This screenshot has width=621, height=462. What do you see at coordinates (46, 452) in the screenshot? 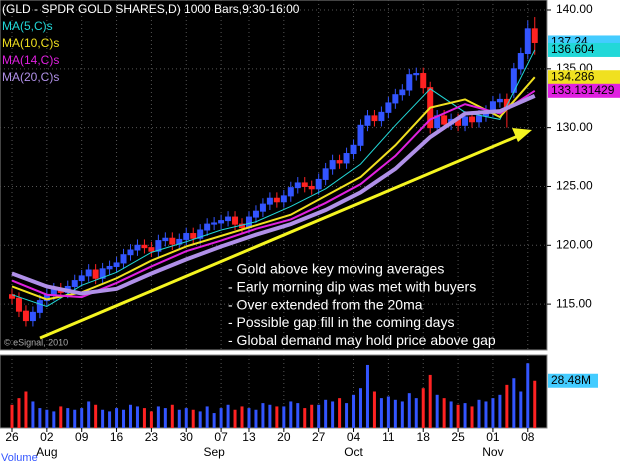
I see `month-label: Aug` at bounding box center [46, 452].